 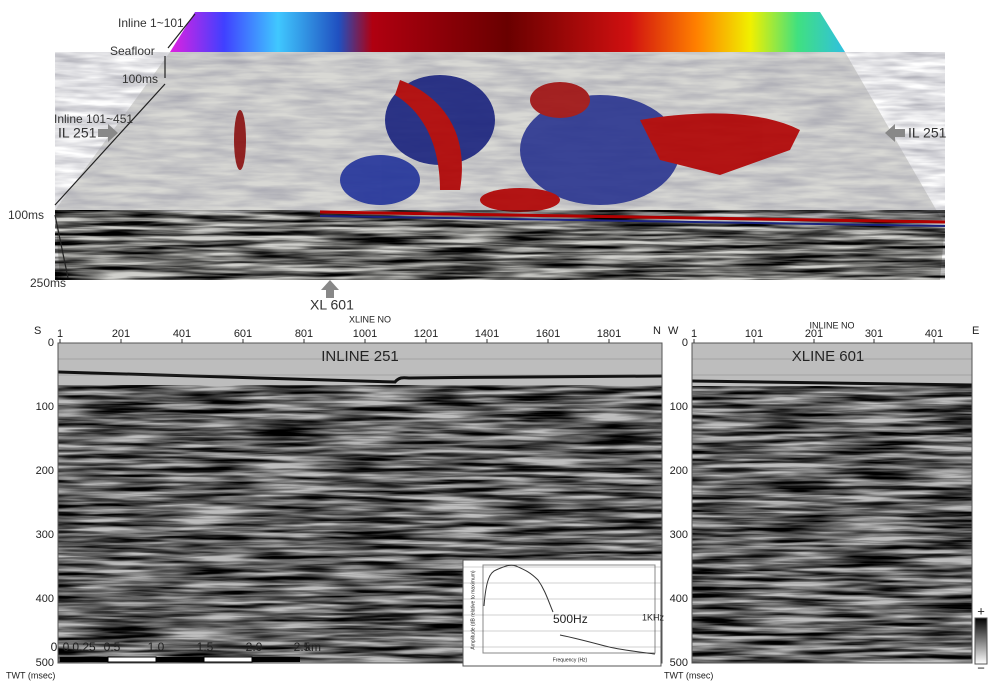 What do you see at coordinates (93, 119) in the screenshot?
I see `label: Inline 101~451` at bounding box center [93, 119].